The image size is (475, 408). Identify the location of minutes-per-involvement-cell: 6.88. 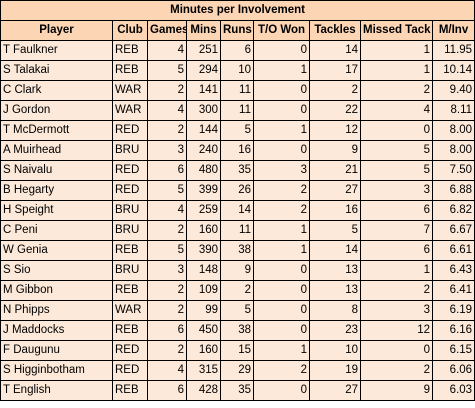
(453, 190).